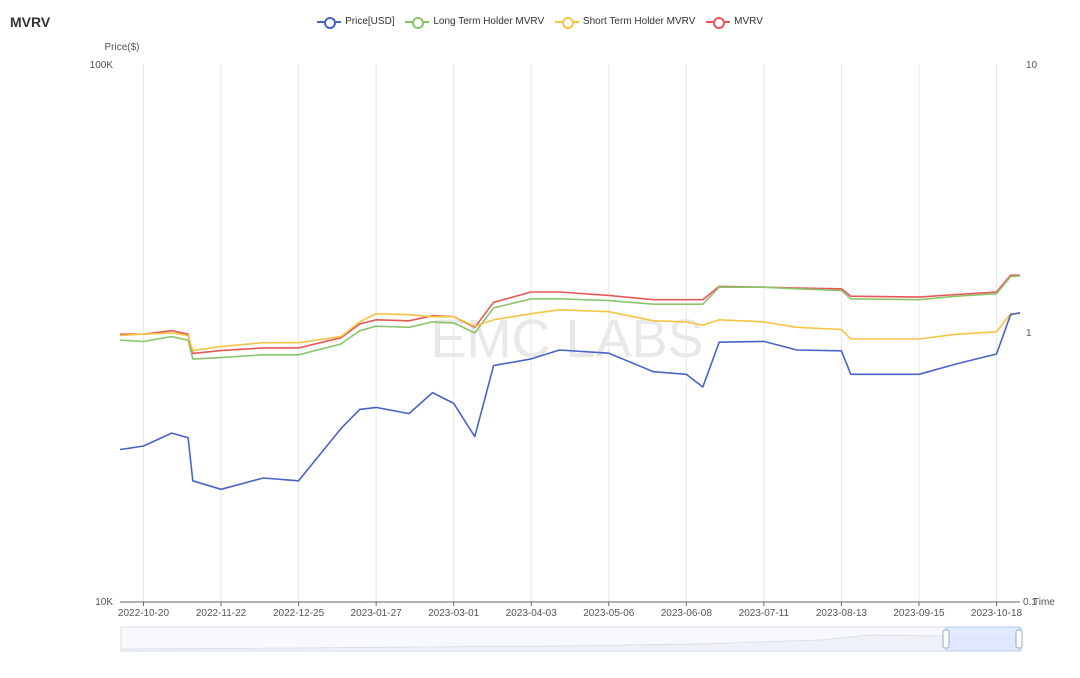 This screenshot has width=1080, height=678. What do you see at coordinates (30, 22) in the screenshot?
I see `page-title: MVRV` at bounding box center [30, 22].